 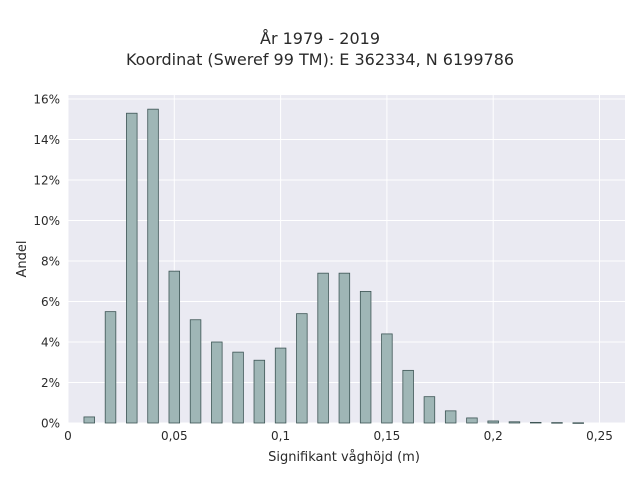 I want to click on y-tick-label: 6%, so click(x=50, y=302).